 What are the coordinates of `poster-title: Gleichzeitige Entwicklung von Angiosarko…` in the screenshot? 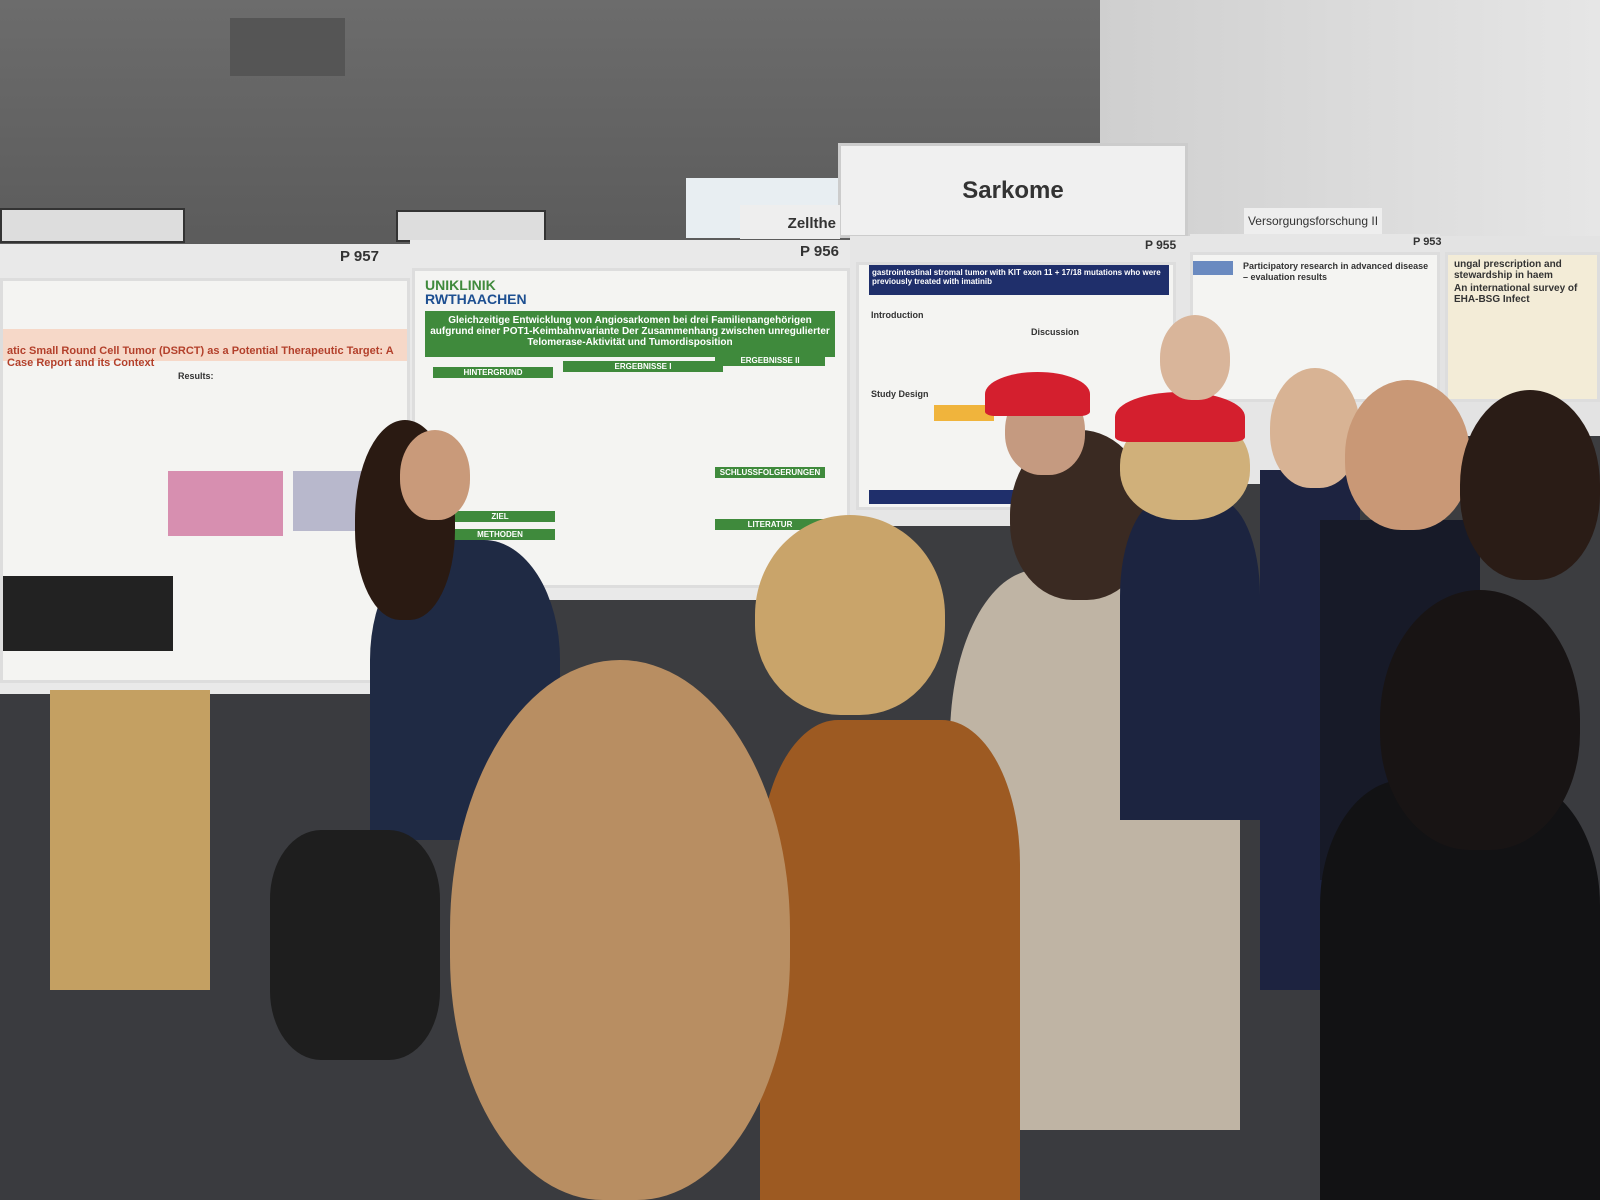 It's located at (630, 334).